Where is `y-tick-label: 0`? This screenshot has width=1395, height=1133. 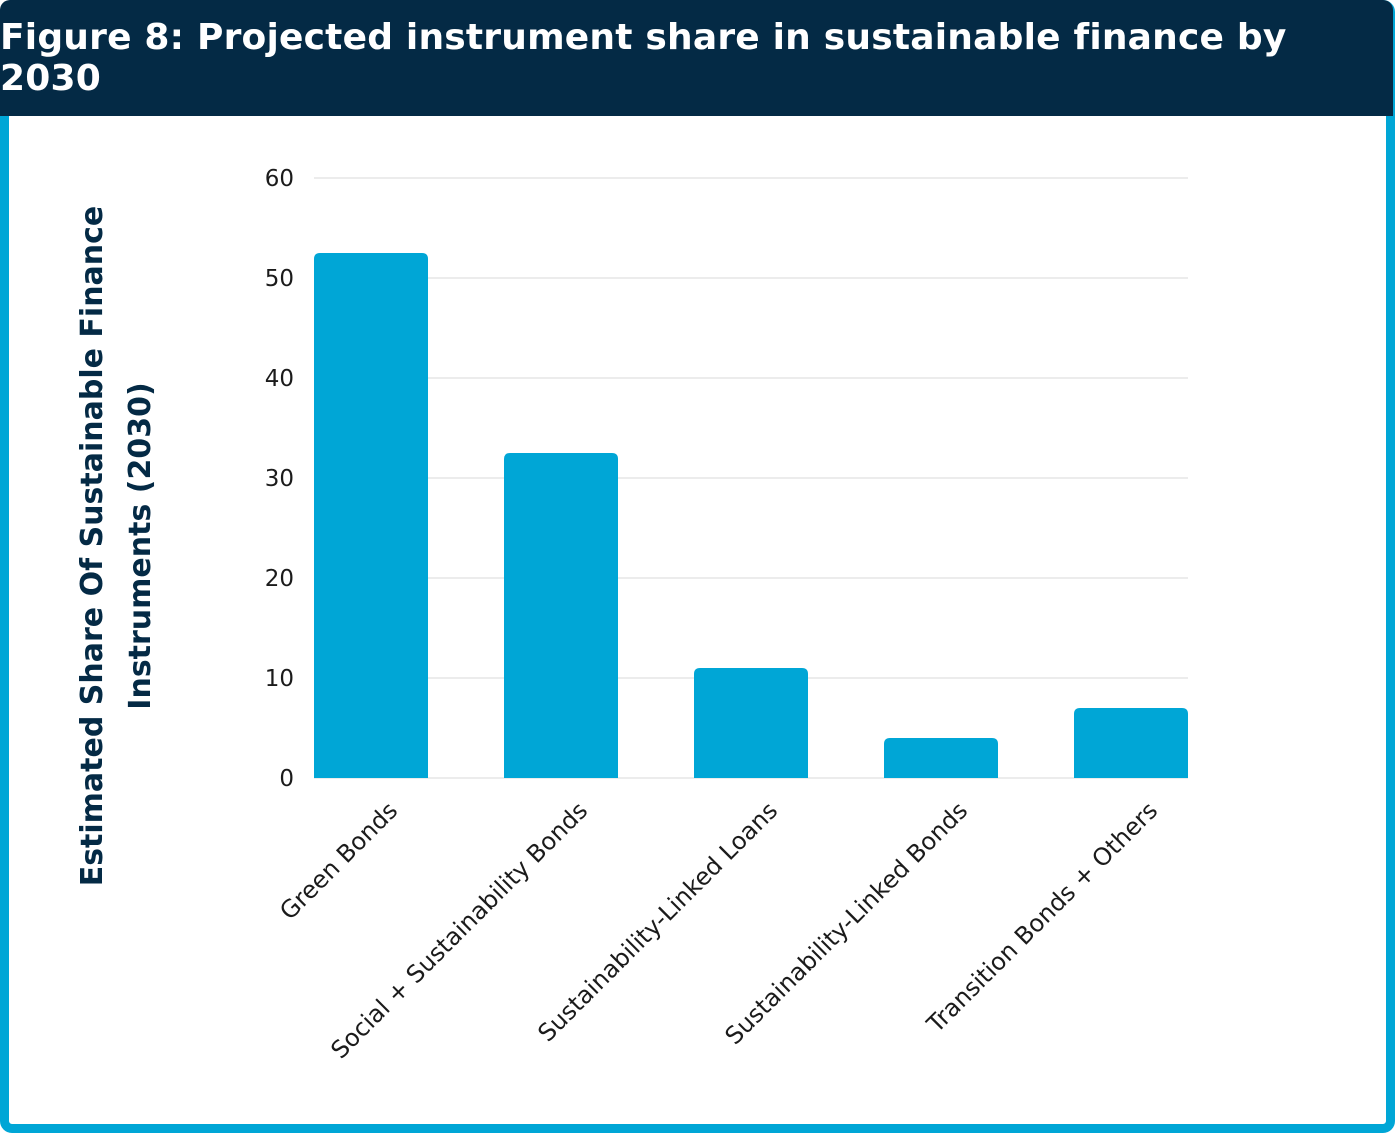 y-tick-label: 0 is located at coordinates (286, 779).